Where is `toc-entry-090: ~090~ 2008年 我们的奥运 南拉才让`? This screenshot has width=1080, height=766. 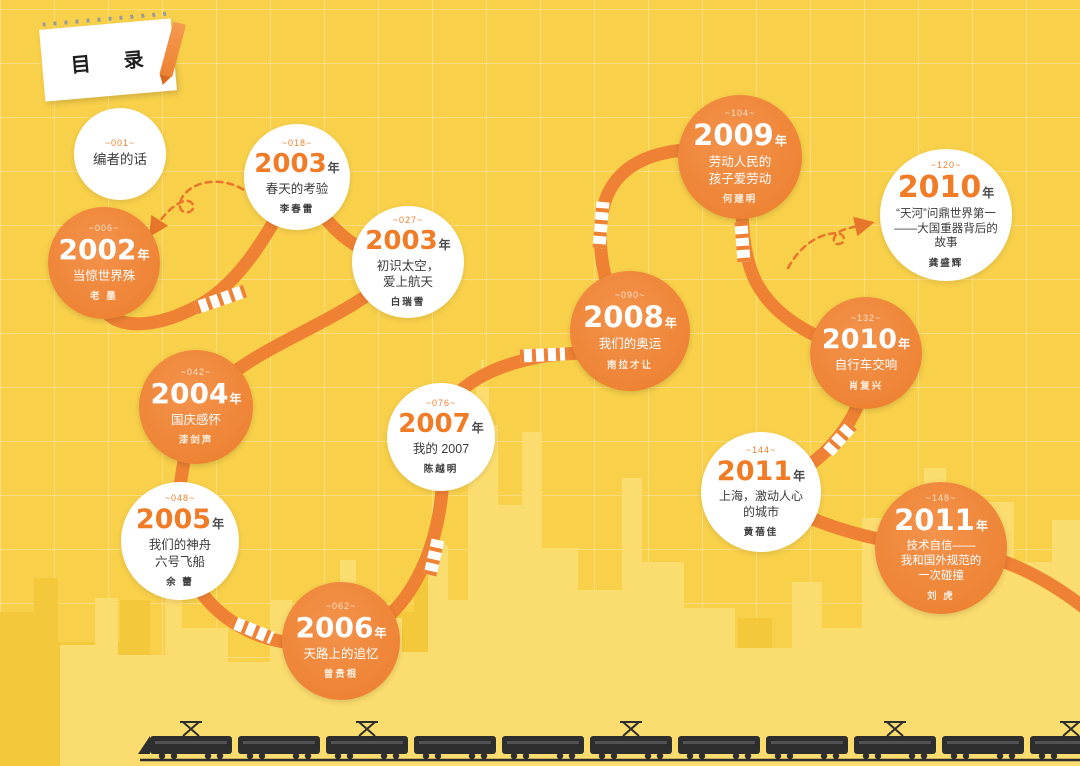
toc-entry-090: ~090~ 2008年 我们的奥运 南拉才让 is located at coordinates (630, 331).